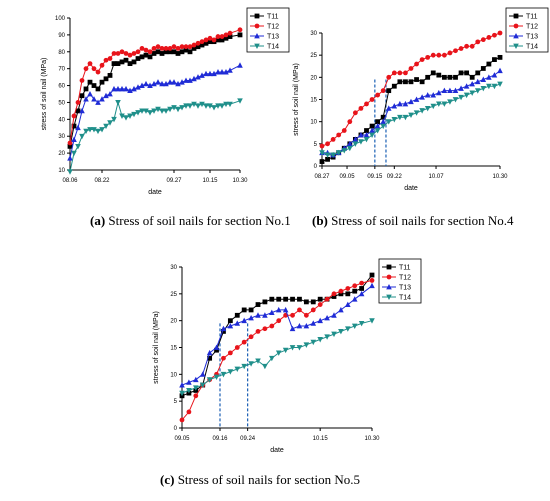  I want to click on y-tick-label: 60, so click(61, 87).